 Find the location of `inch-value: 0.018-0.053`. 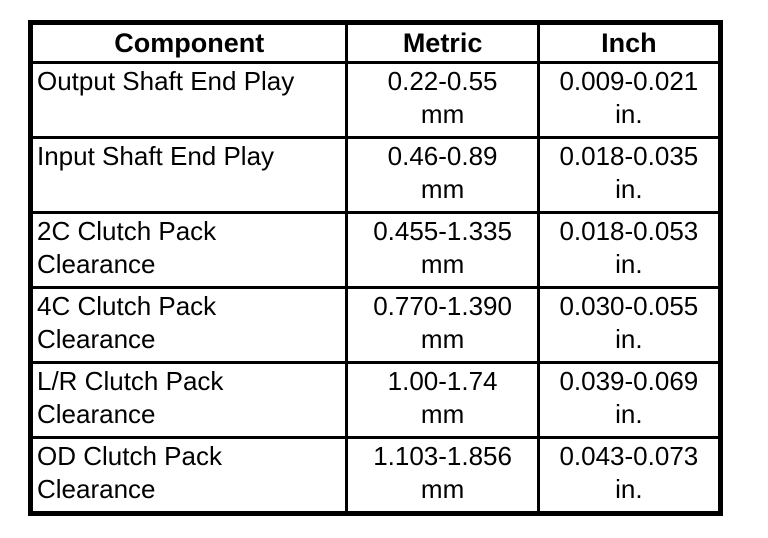

inch-value: 0.018-0.053 is located at coordinates (629, 231).